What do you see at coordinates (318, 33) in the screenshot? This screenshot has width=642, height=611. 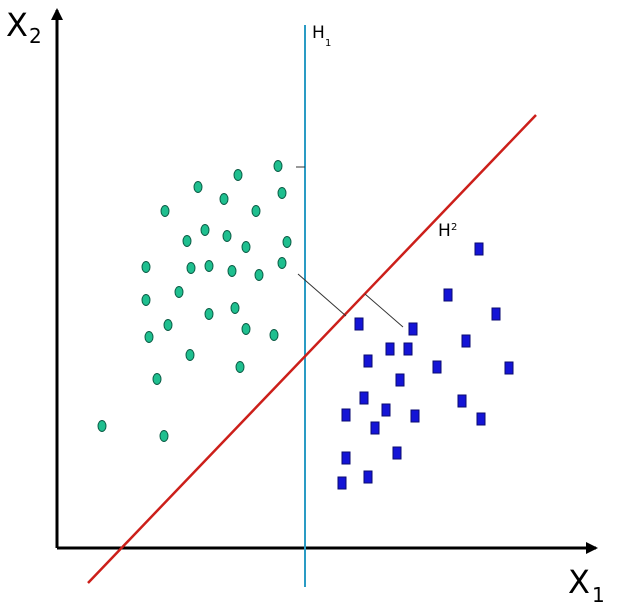 I see `h1-label: H` at bounding box center [318, 33].